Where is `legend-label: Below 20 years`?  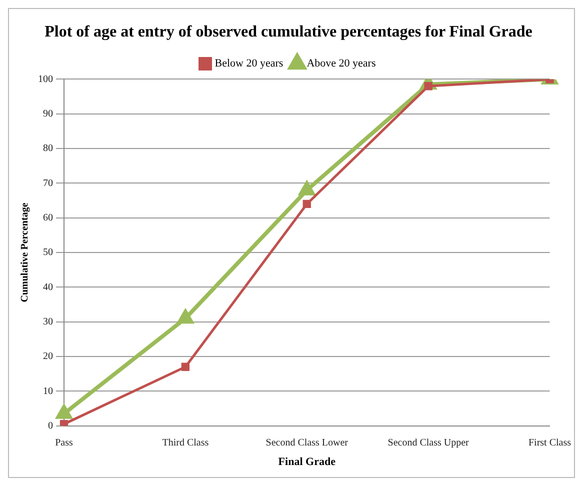 legend-label: Below 20 years is located at coordinates (249, 64).